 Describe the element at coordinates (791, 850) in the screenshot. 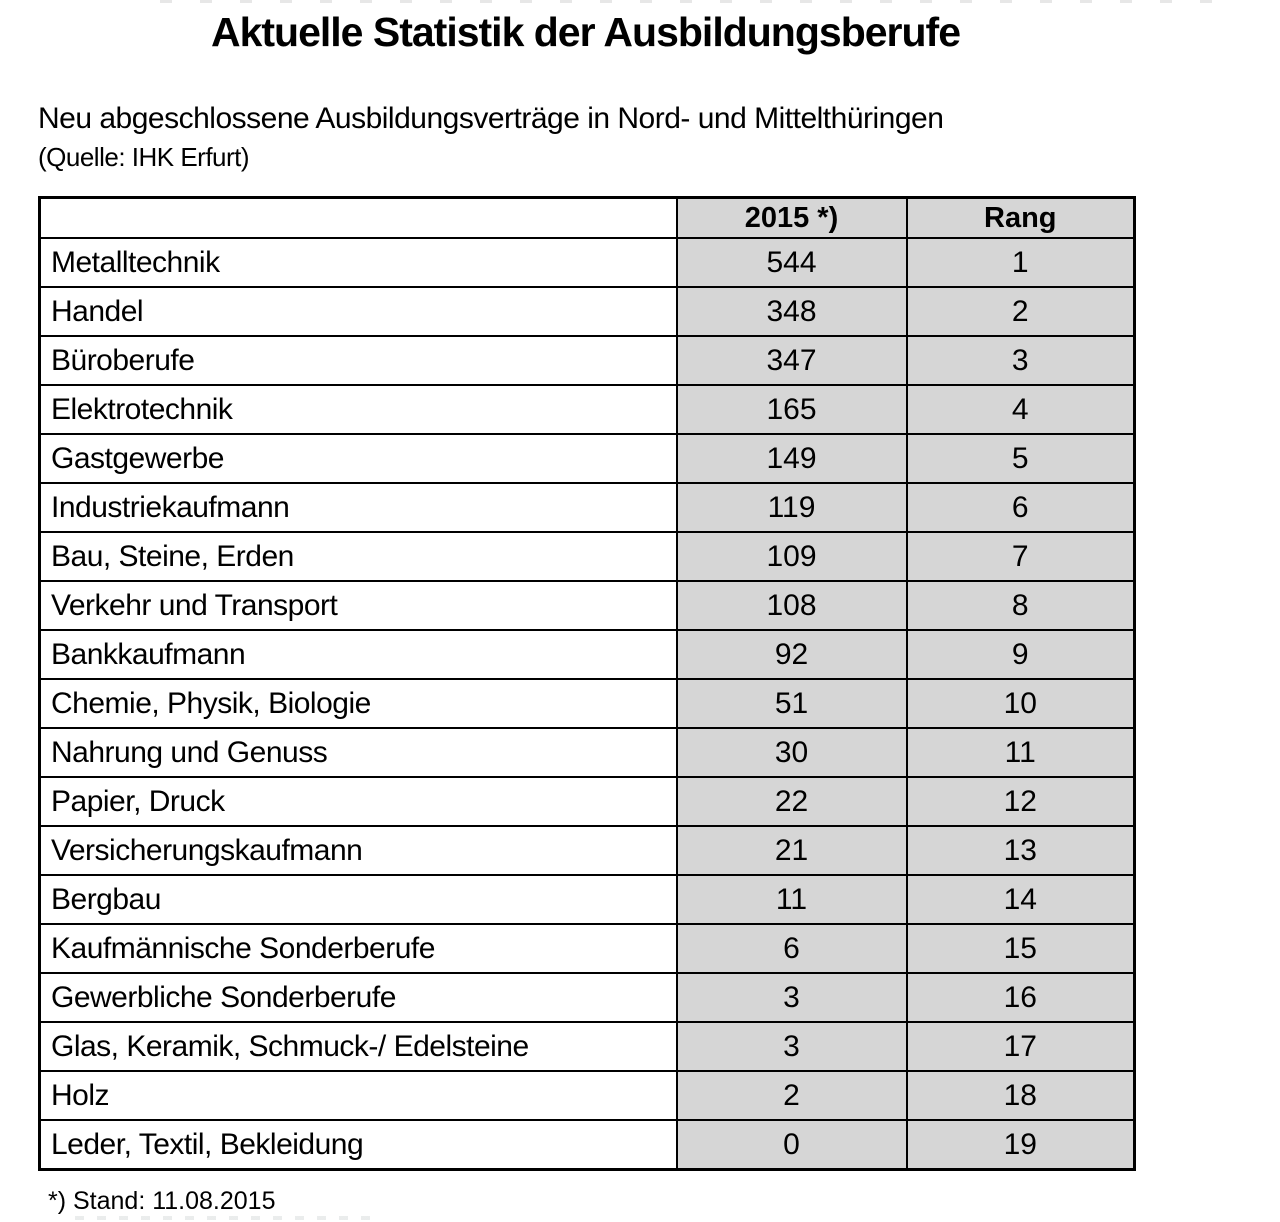

I see `value-cell: 21` at that location.